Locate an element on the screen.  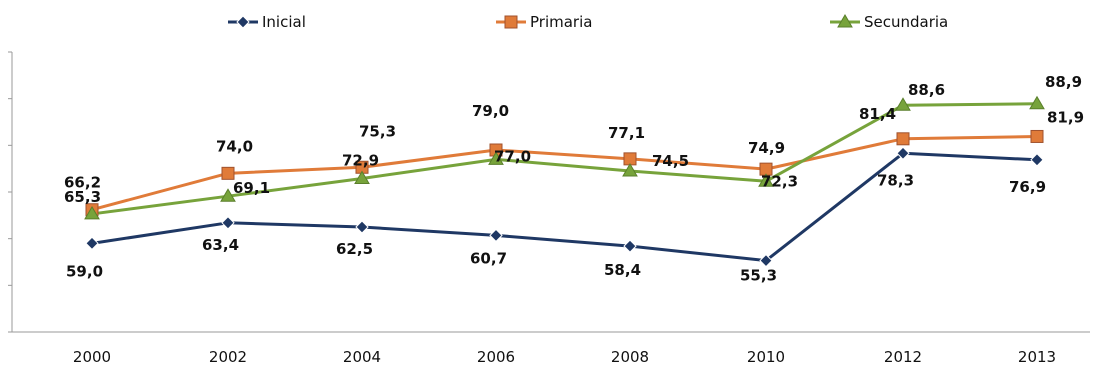
data-label-primaria-2013: 81,9 is located at coordinates (1065, 117).